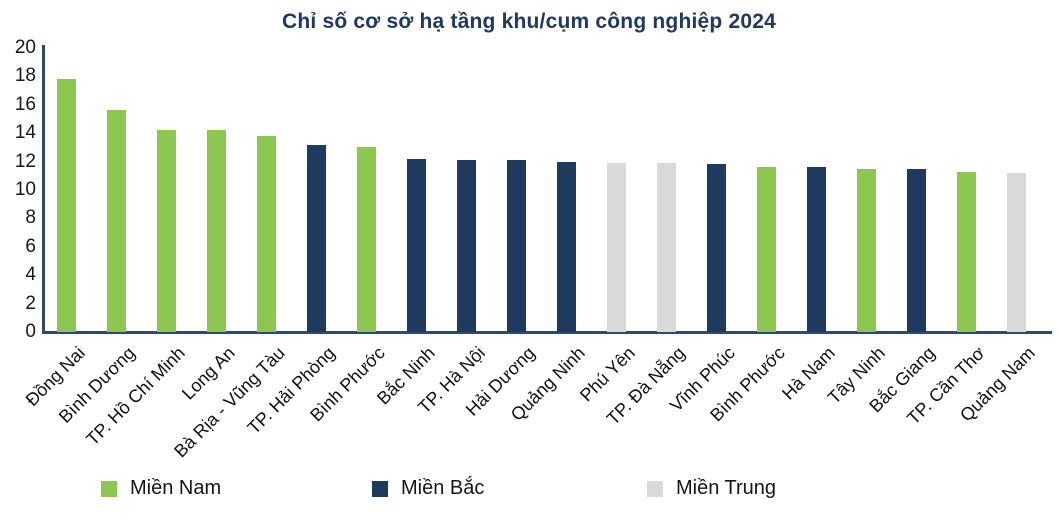 The image size is (1058, 519). I want to click on y-axis-line, so click(43, 189).